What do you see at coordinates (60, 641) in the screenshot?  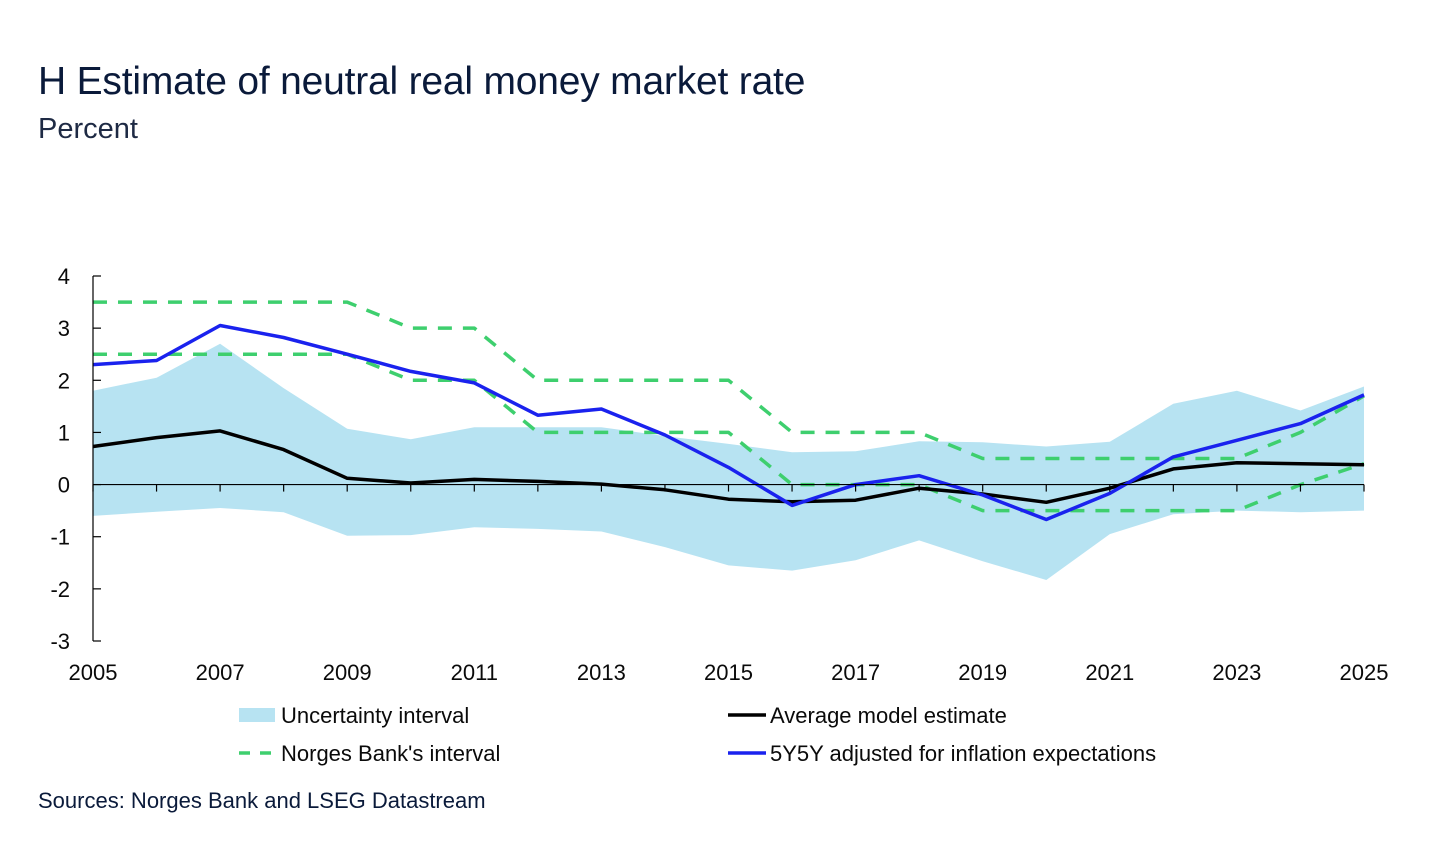 I see `y-tick-label: -3` at bounding box center [60, 641].